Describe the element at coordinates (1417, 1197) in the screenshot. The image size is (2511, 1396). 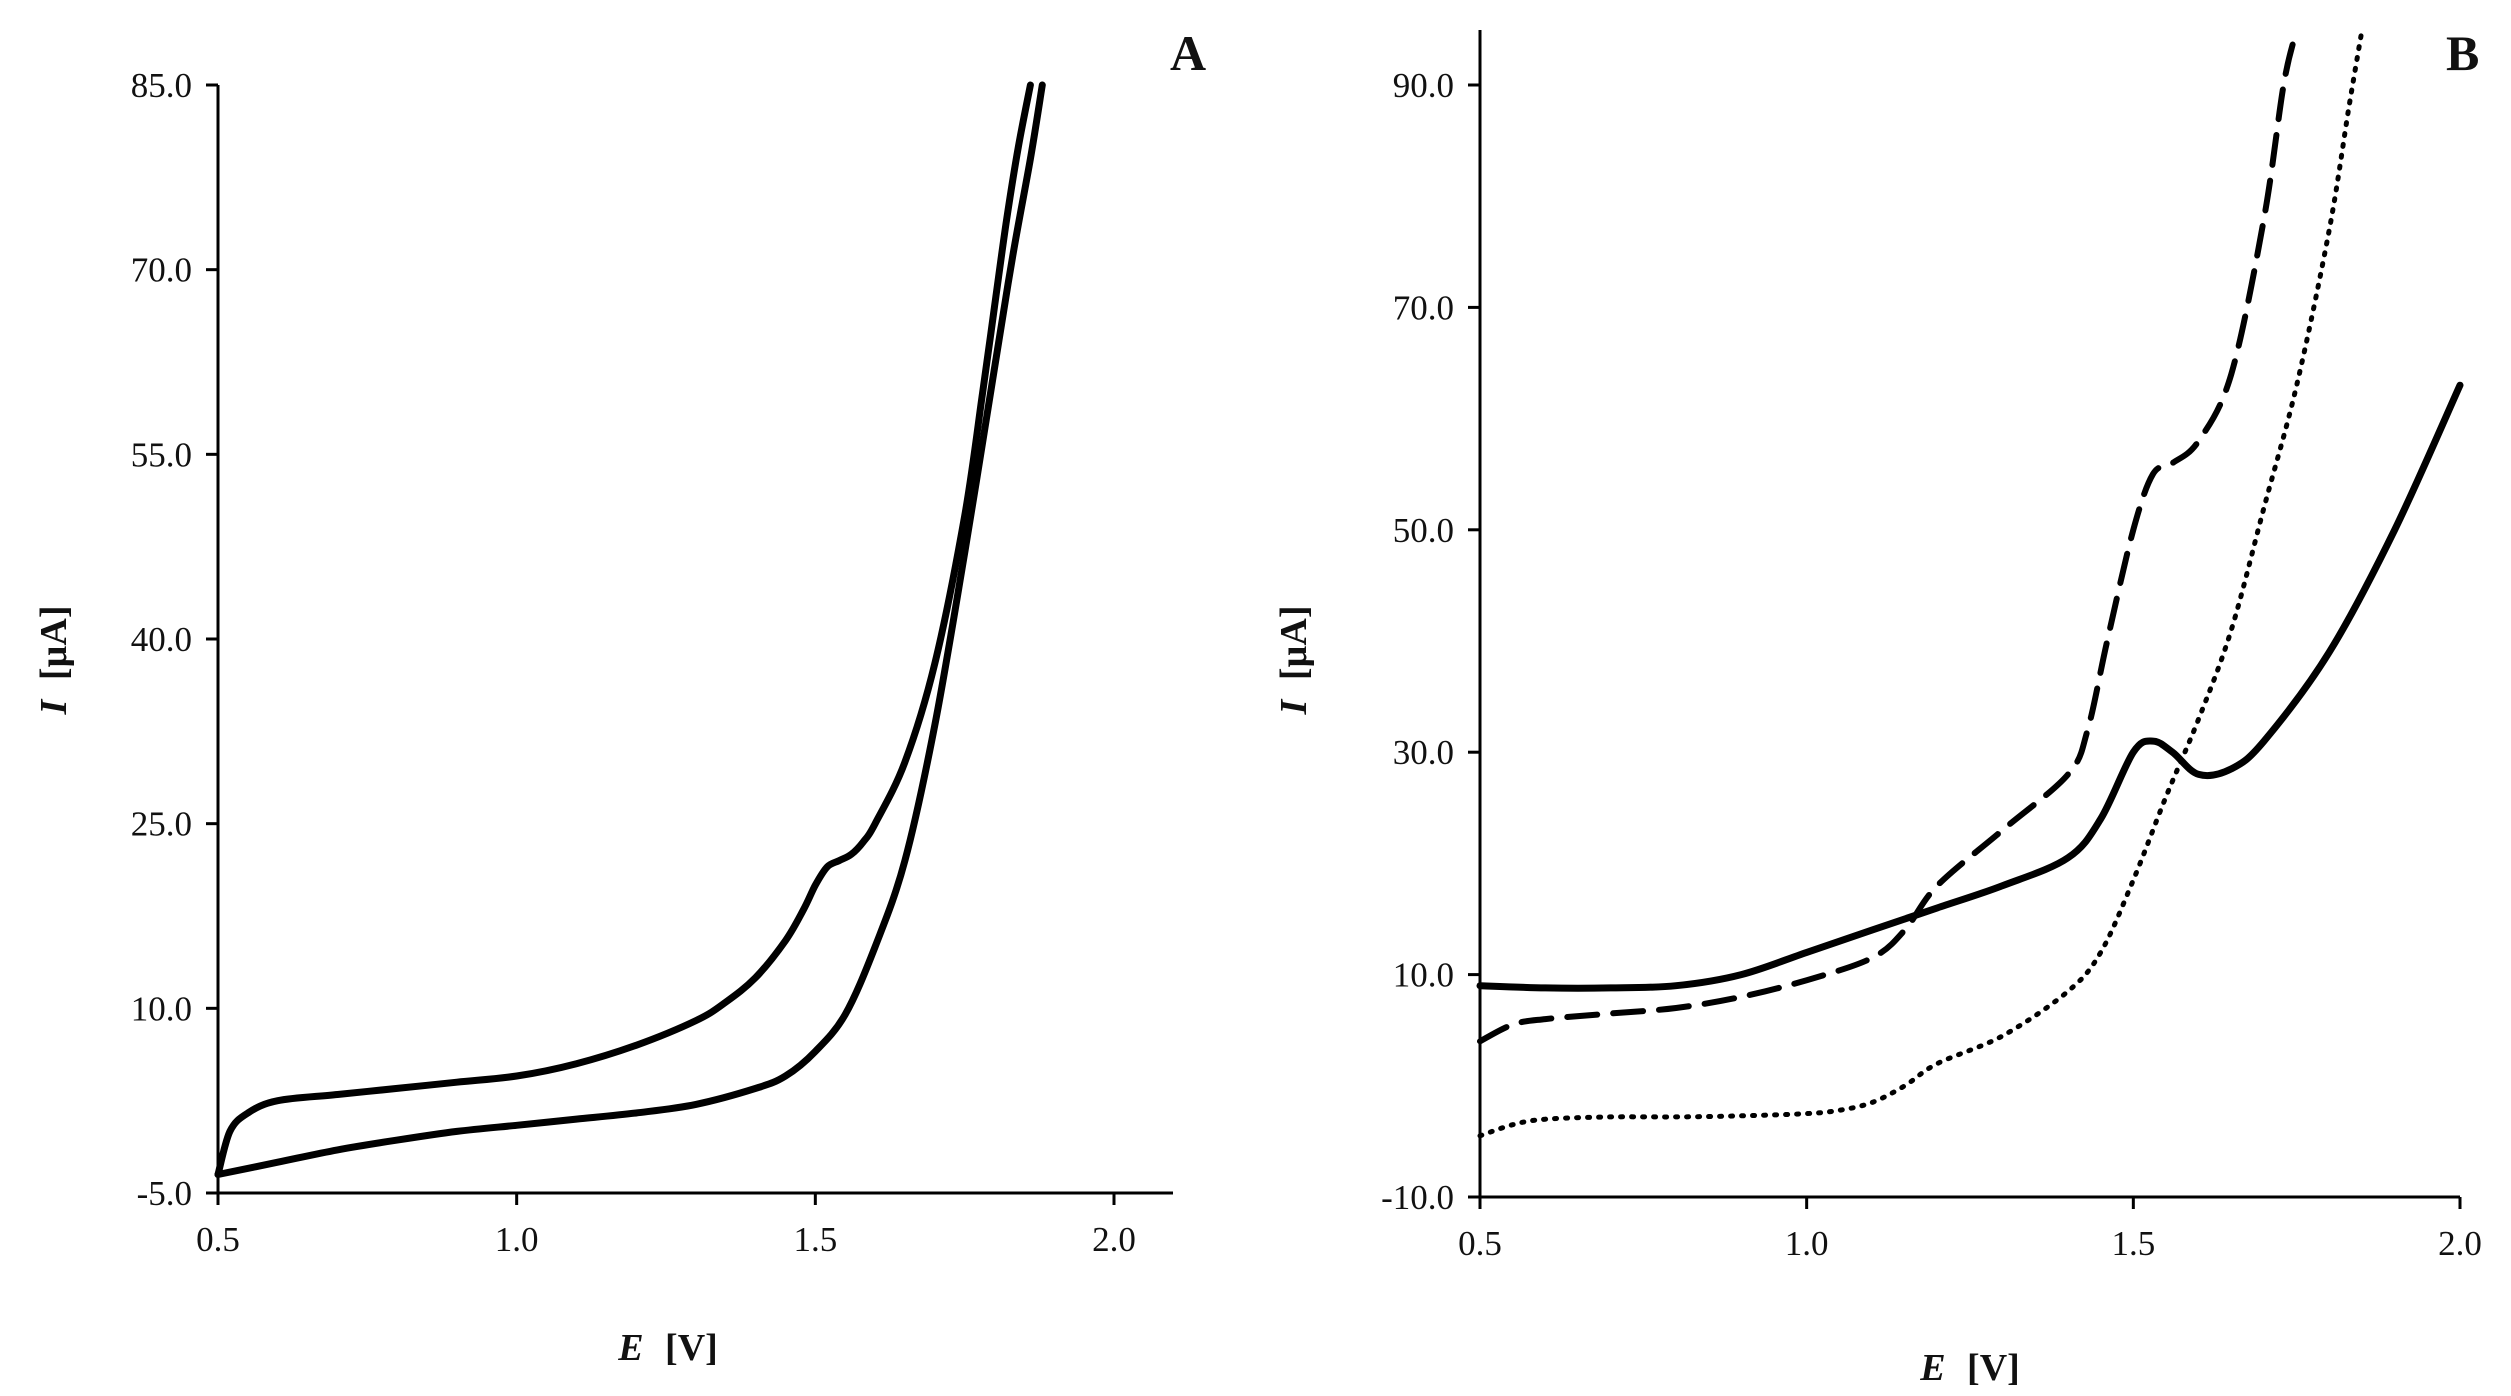
I see `panel-b-y-tick-label: -10.0` at that location.